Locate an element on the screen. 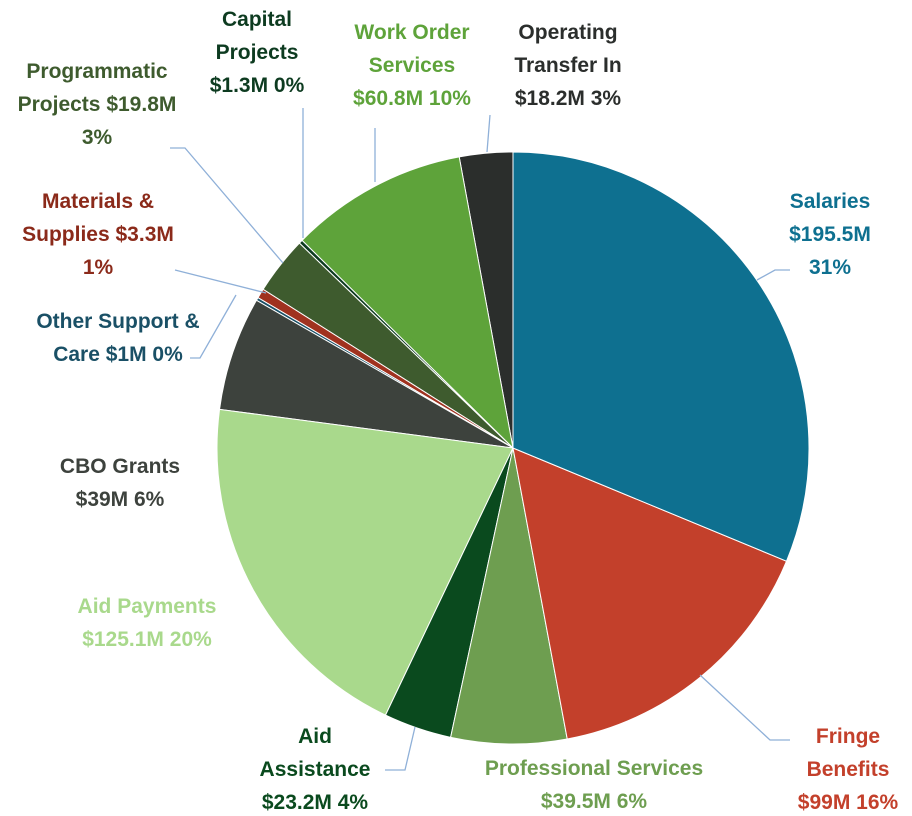 This screenshot has height=816, width=912. category-label: Work Order Services is located at coordinates (412, 49).